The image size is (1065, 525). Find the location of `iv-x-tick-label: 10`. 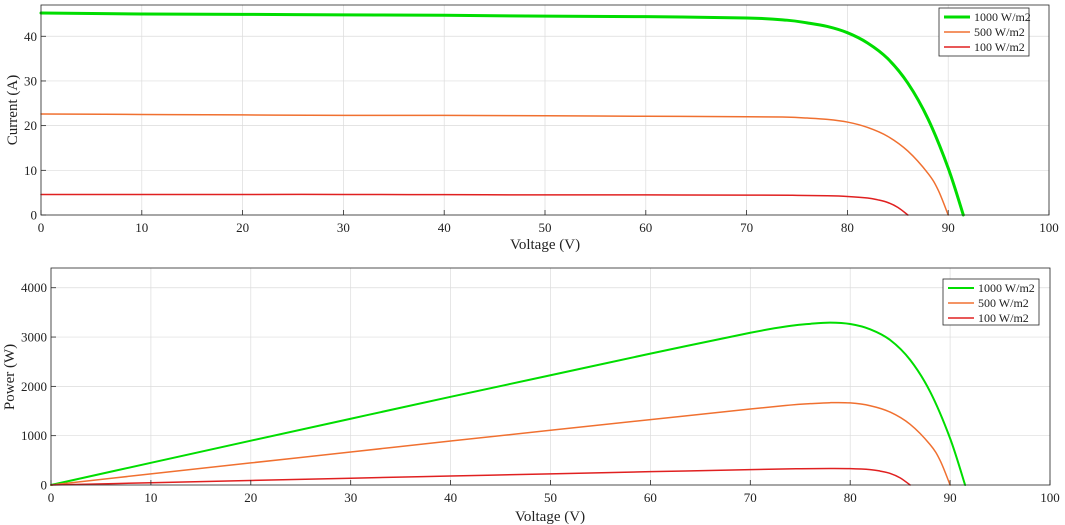

iv-x-tick-label: 10 is located at coordinates (141, 227).